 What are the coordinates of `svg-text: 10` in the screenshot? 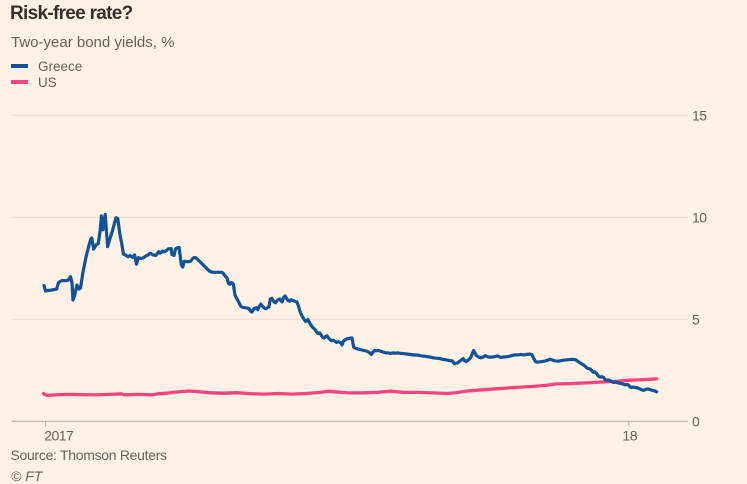 It's located at (699, 217).